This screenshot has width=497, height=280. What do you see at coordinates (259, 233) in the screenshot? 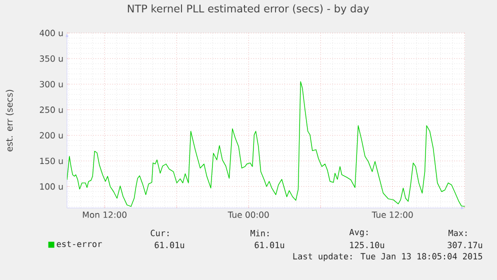
I see `text: Min:` at bounding box center [259, 233].